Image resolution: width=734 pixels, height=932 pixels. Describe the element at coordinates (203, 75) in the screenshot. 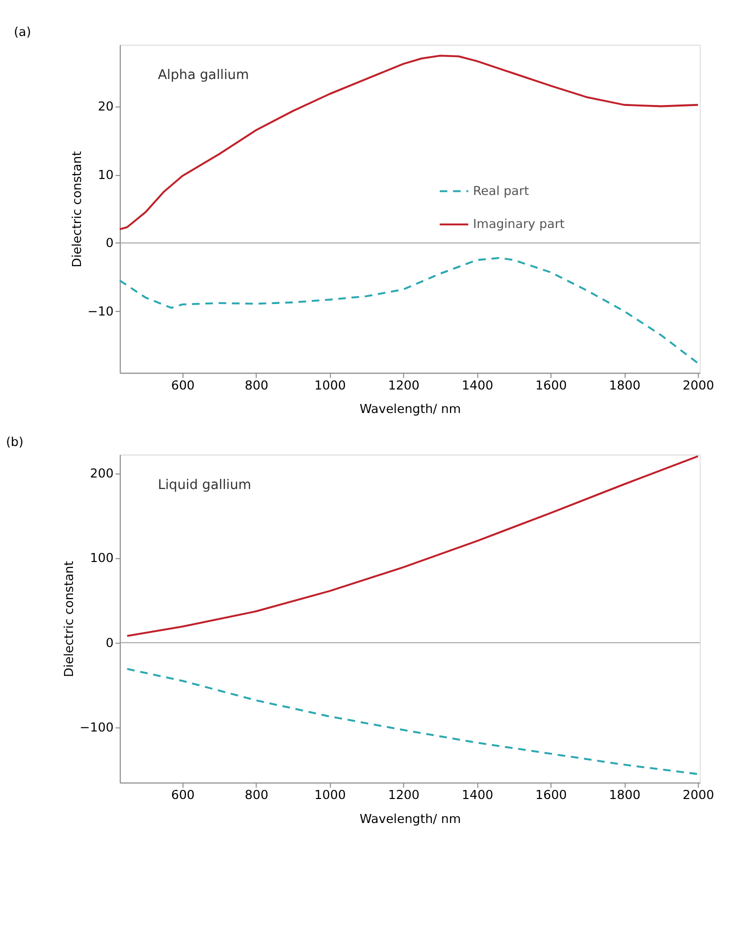

I see `annotation: Alpha gallium` at that location.